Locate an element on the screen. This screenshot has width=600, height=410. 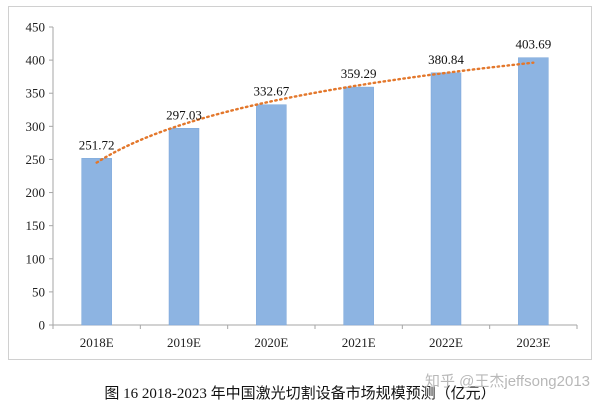
y-tick-label: 150 is located at coordinates (36, 225).